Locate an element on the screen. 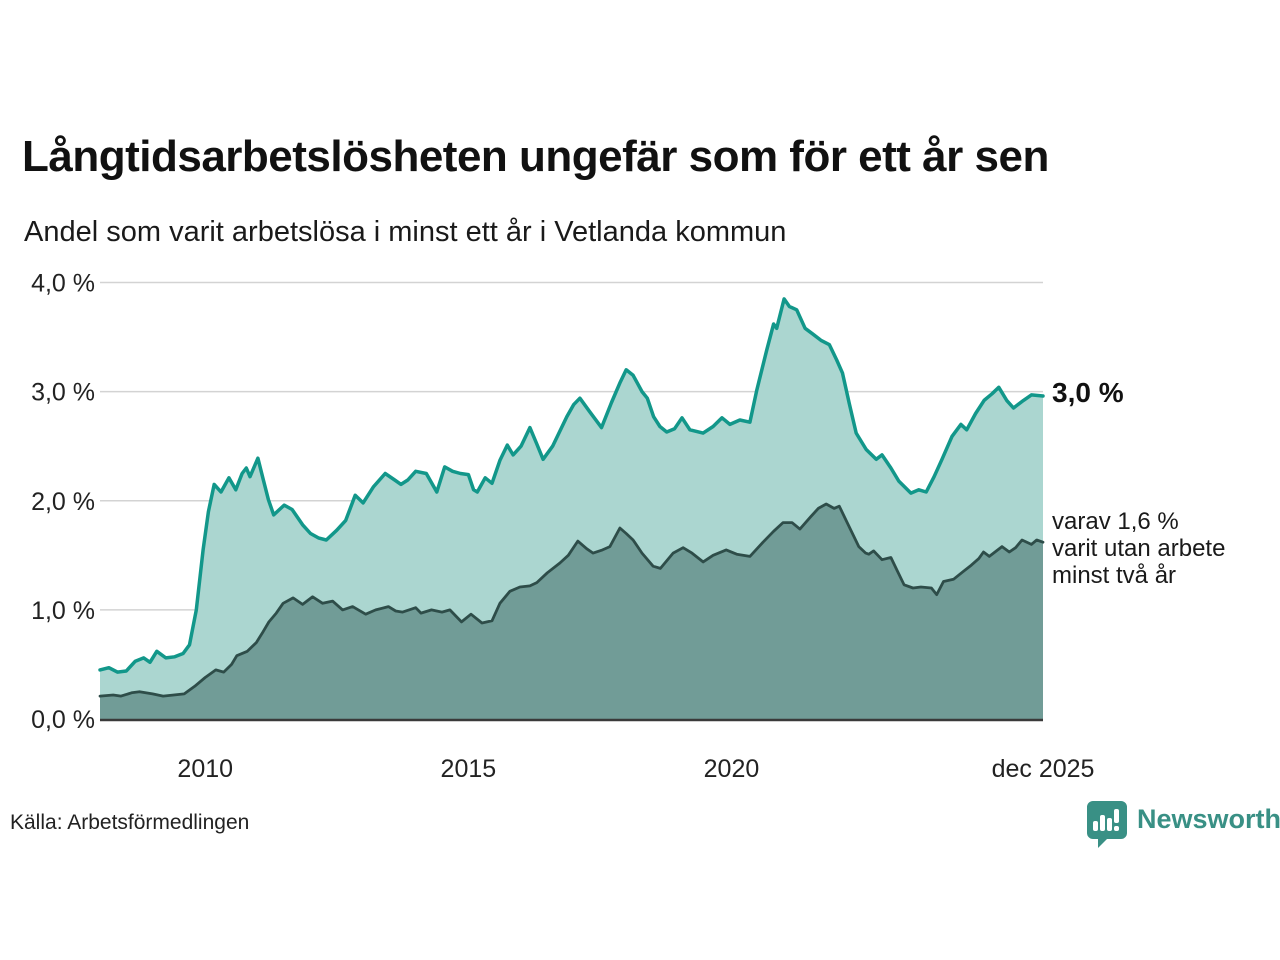 The height and width of the screenshot is (960, 1280). x-tick-label: dec 2025 is located at coordinates (1043, 769).